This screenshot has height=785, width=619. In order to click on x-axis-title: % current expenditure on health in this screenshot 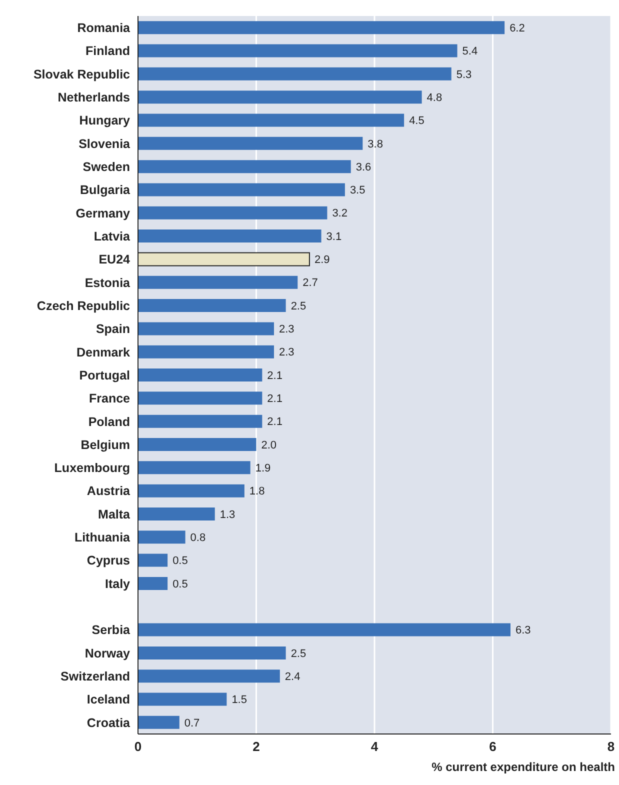, I will do `click(523, 767)`.